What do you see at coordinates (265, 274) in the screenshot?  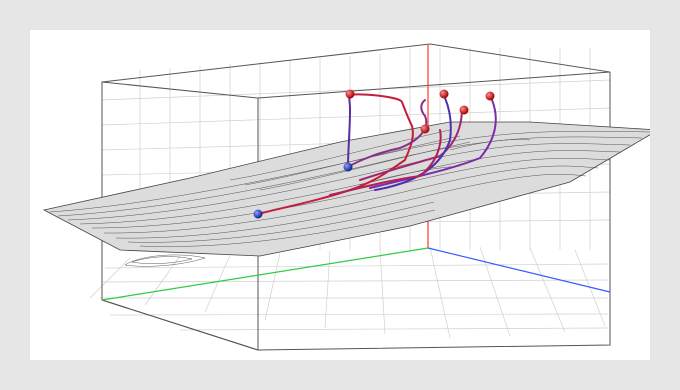 I see `z-axis-line` at bounding box center [265, 274].